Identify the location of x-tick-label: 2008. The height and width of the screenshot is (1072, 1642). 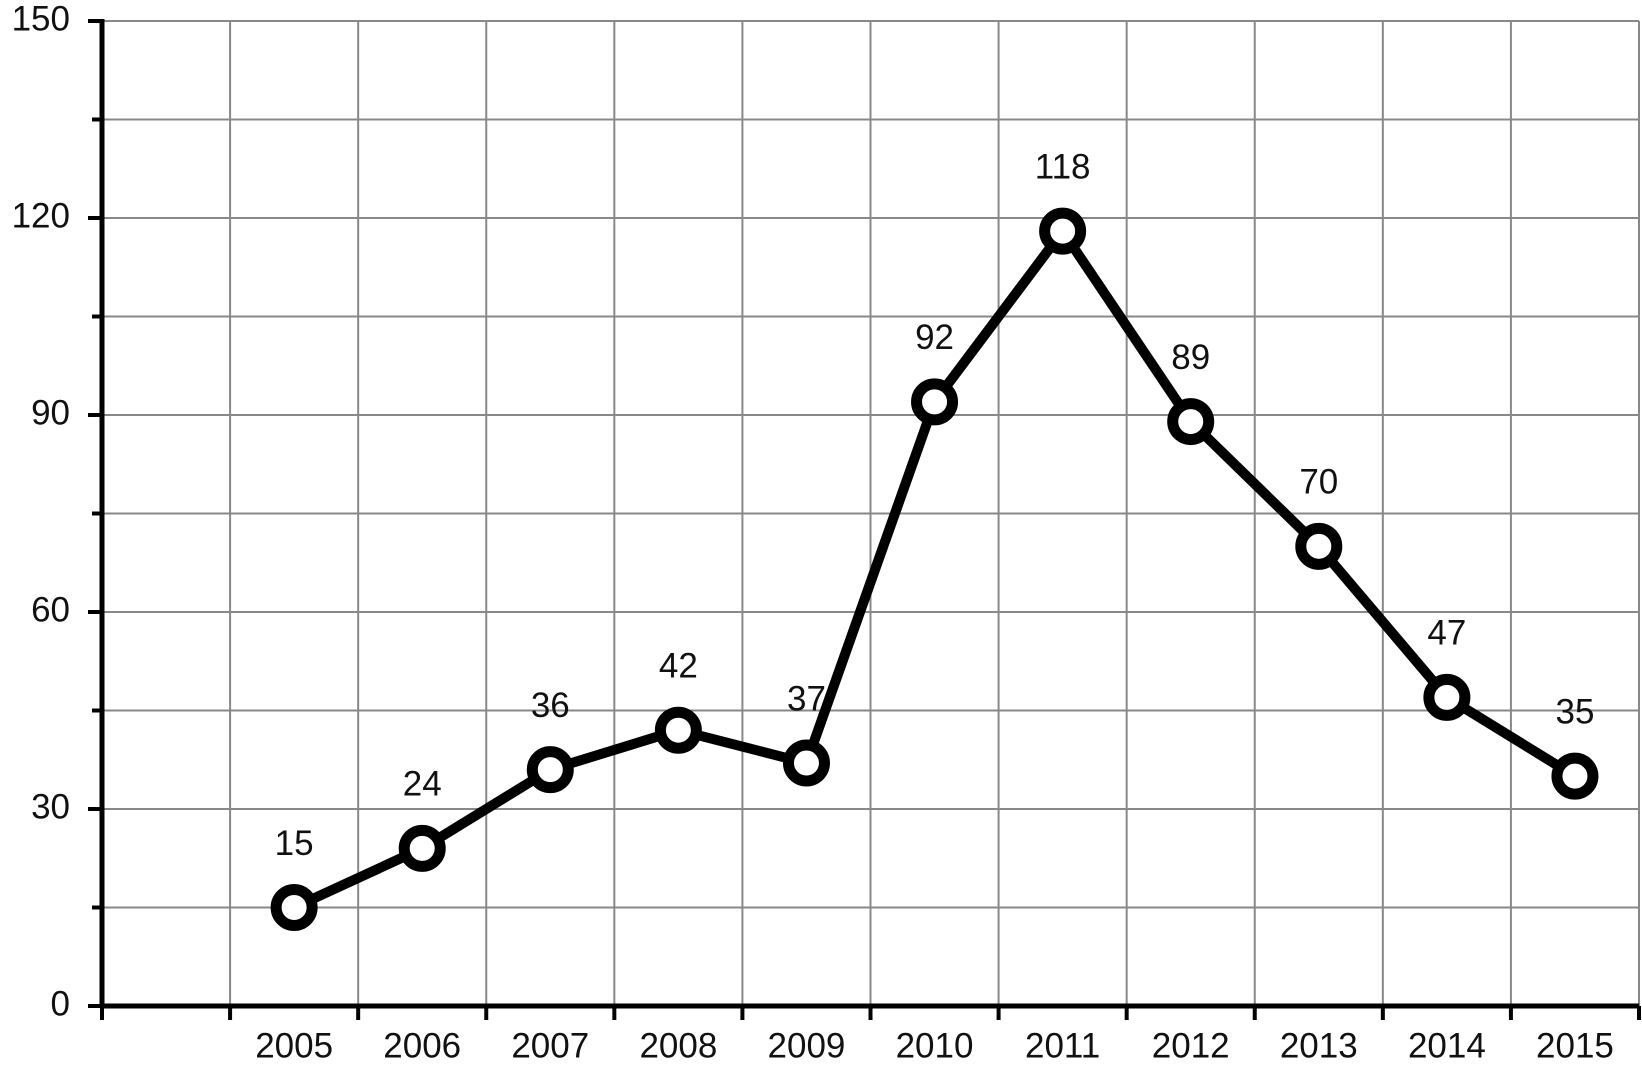
(678, 1045).